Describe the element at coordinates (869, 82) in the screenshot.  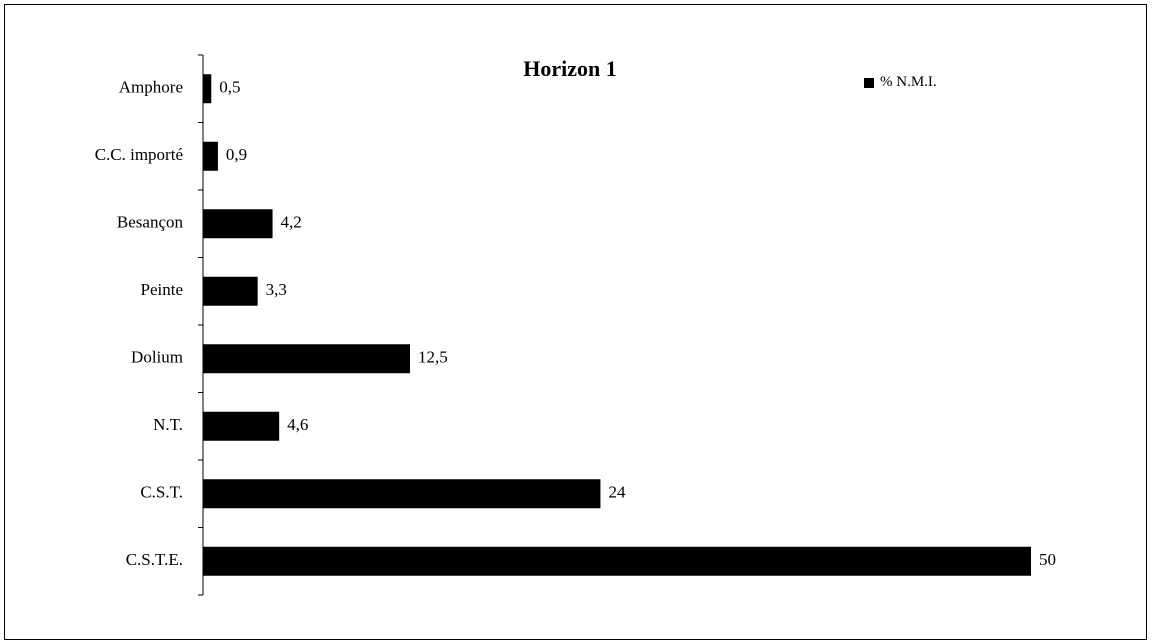
I see `legend-swatch` at that location.